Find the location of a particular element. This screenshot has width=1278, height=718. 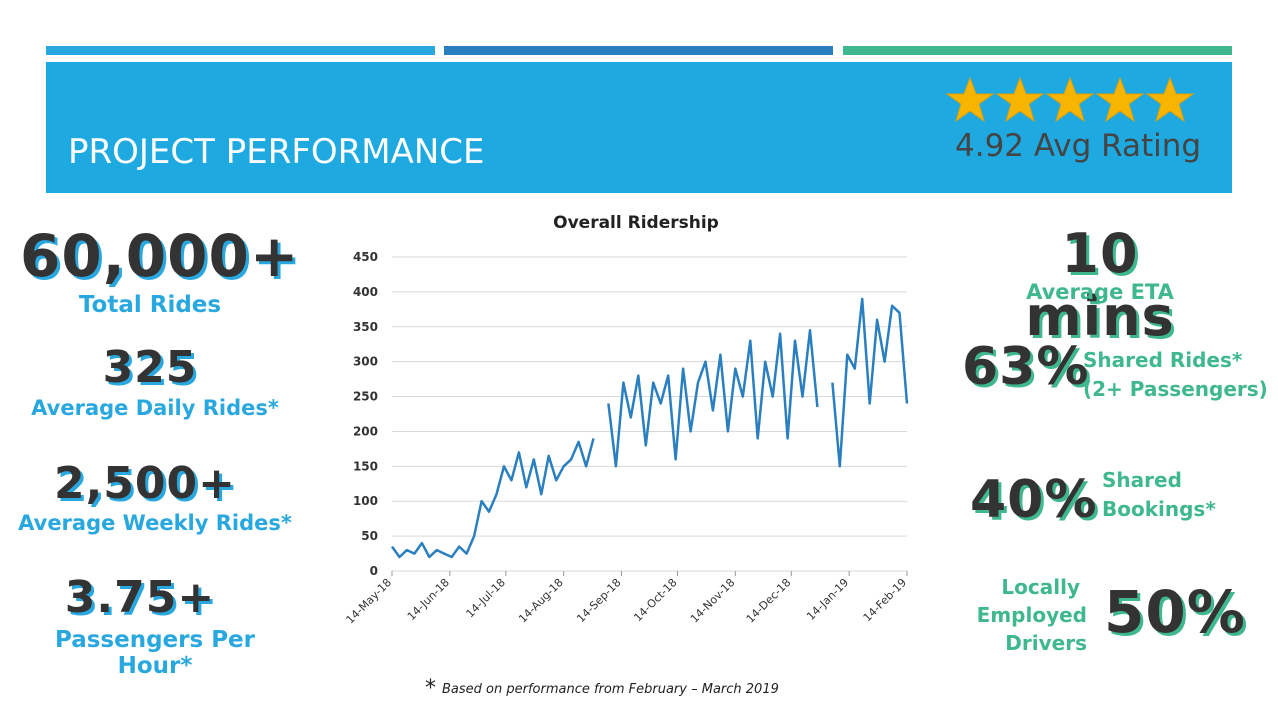

stat-label: Shared Rides* is located at coordinates (1163, 360).